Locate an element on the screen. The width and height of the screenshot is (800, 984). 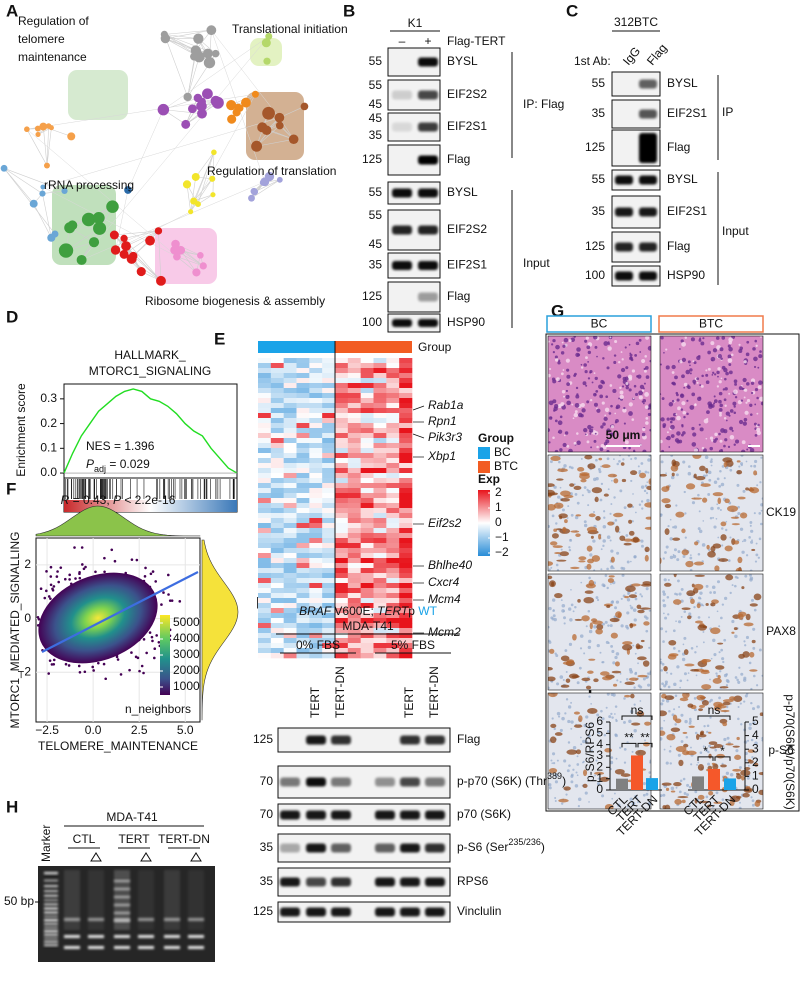
stain-label: CK19 is located at coordinates (781, 512).